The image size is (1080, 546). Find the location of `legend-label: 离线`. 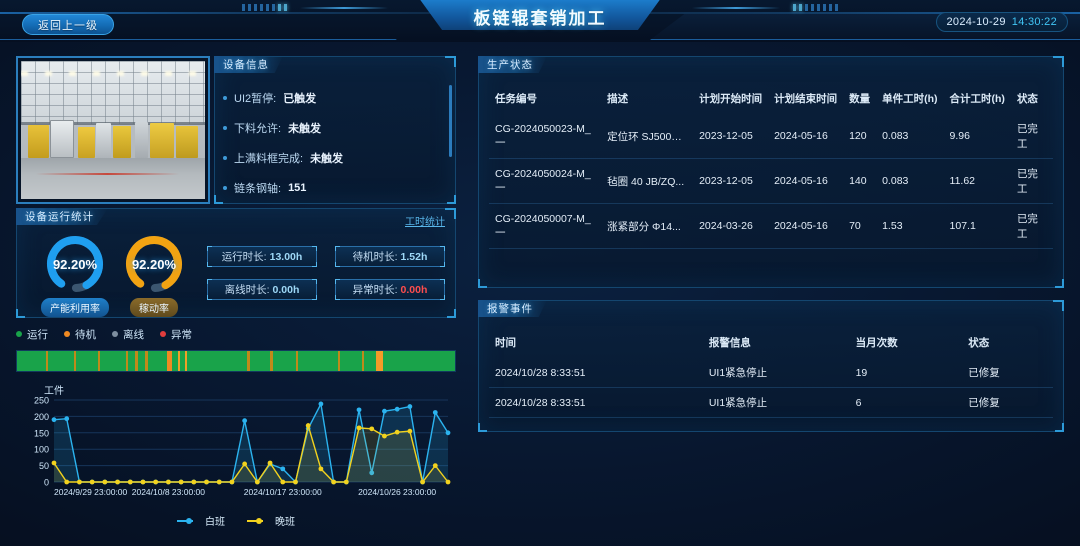

legend-label: 离线 is located at coordinates (133, 334).